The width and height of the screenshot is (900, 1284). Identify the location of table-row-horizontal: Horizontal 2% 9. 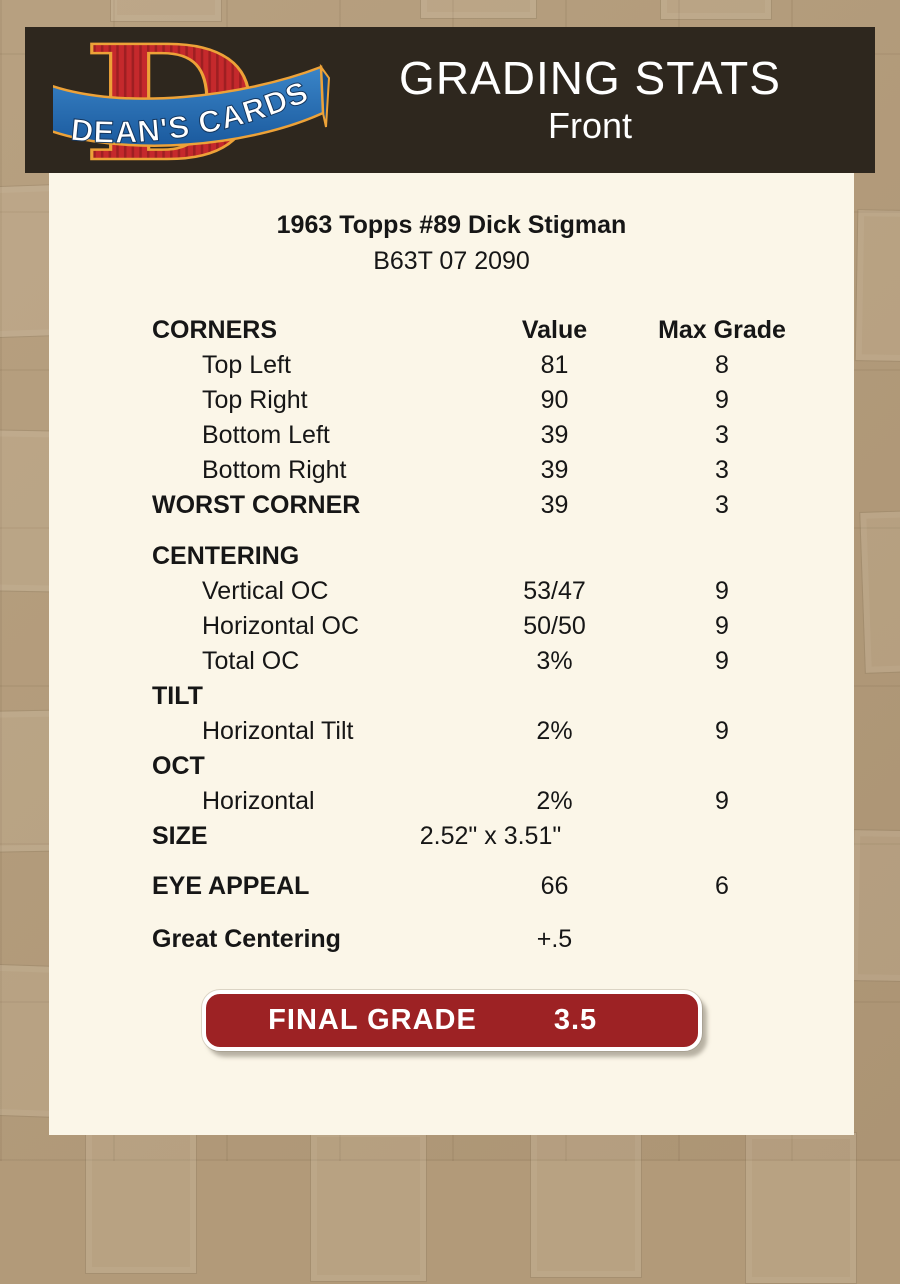
(474, 801).